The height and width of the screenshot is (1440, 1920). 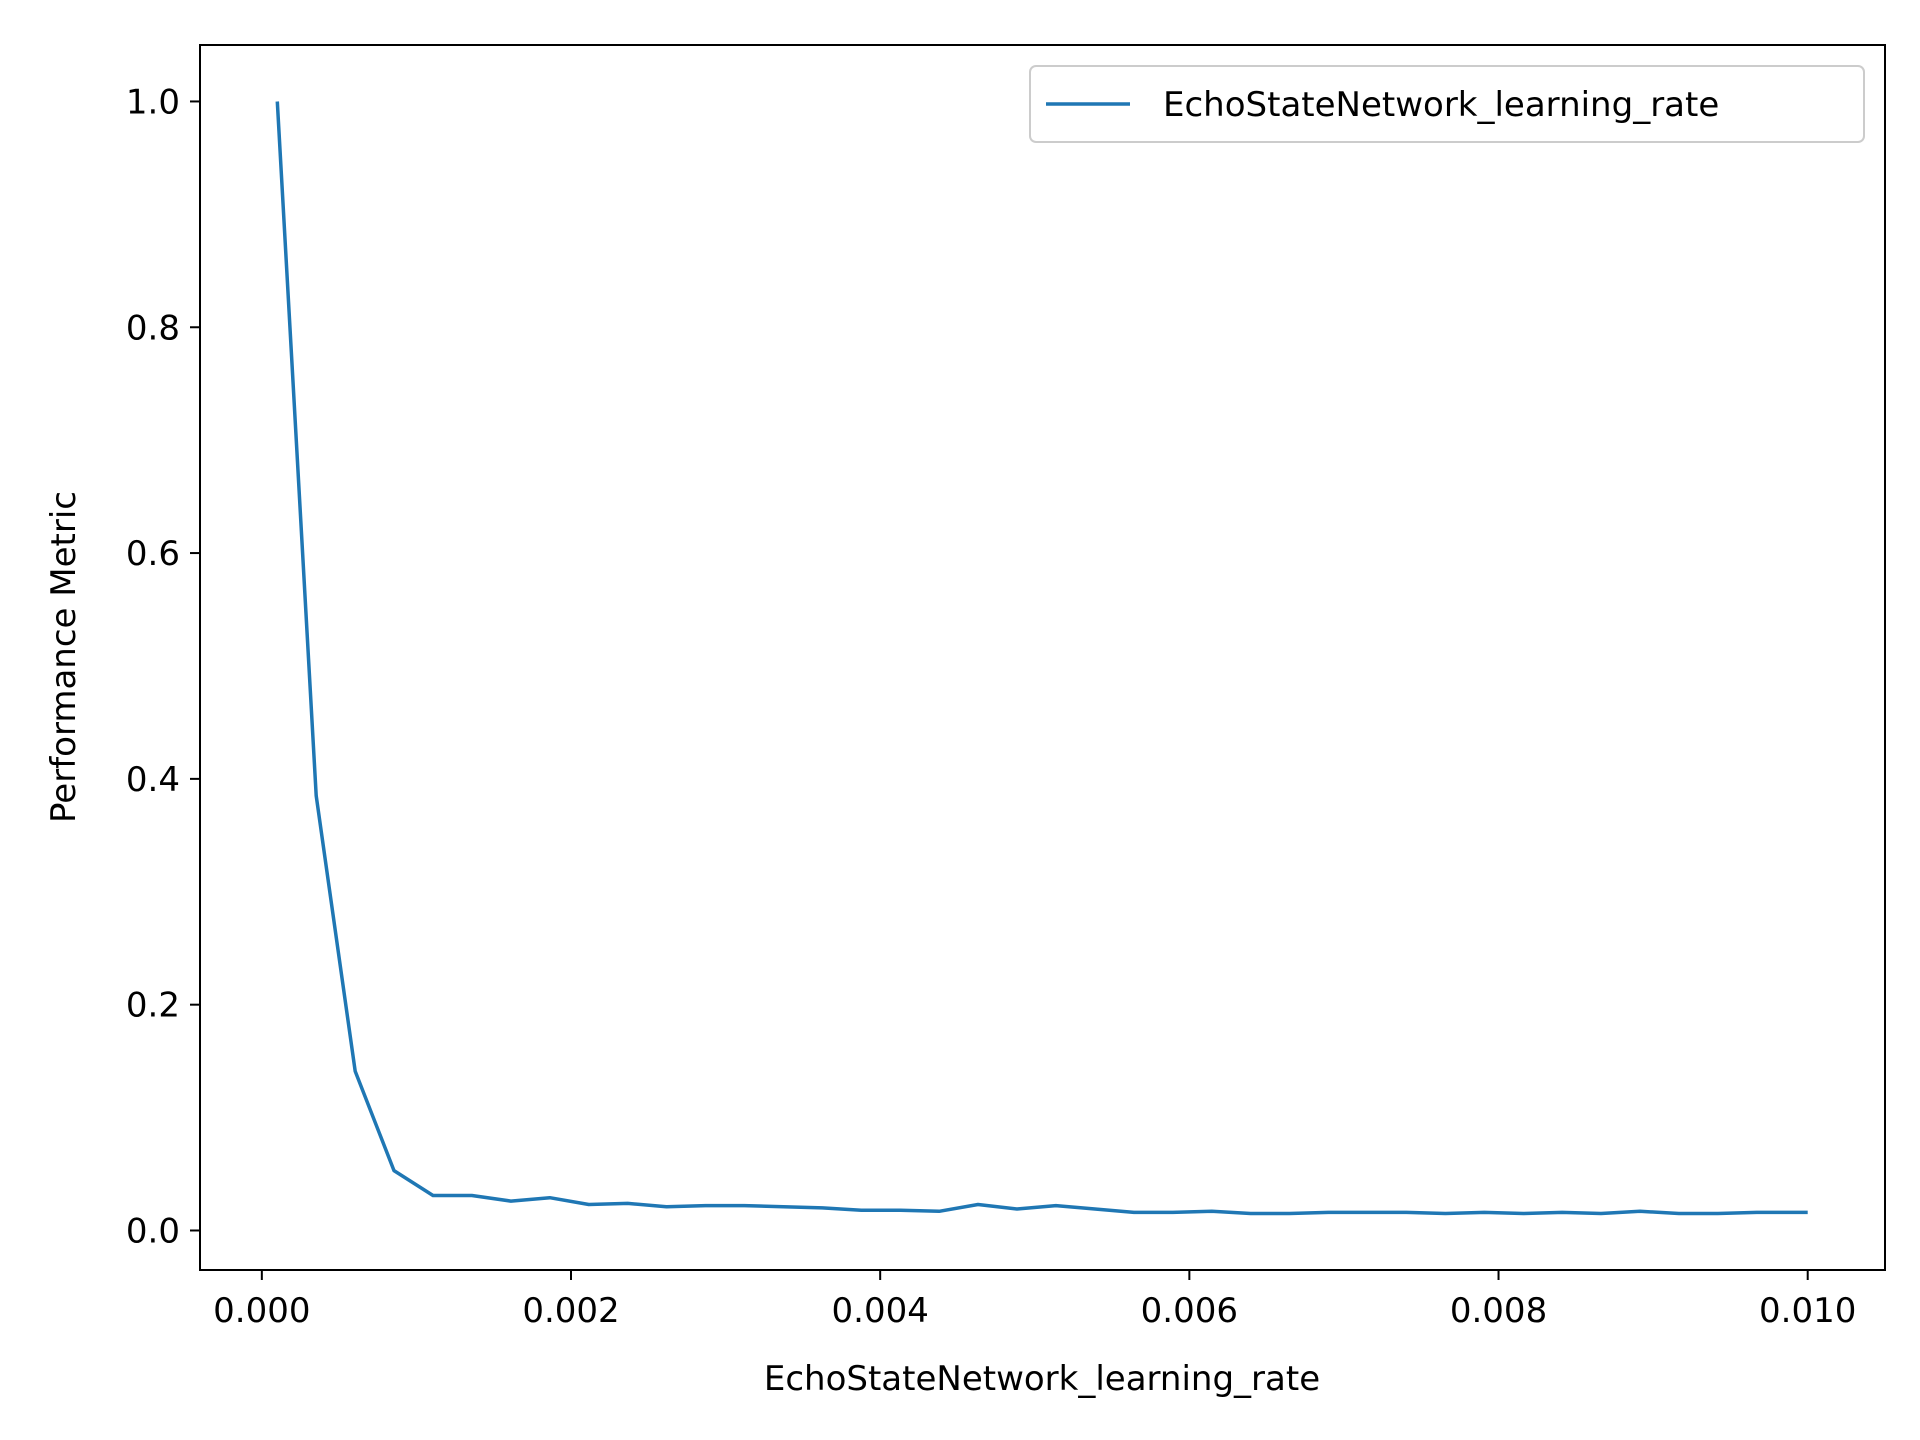 I want to click on x-tick-label: 0.006, so click(x=1189, y=1311).